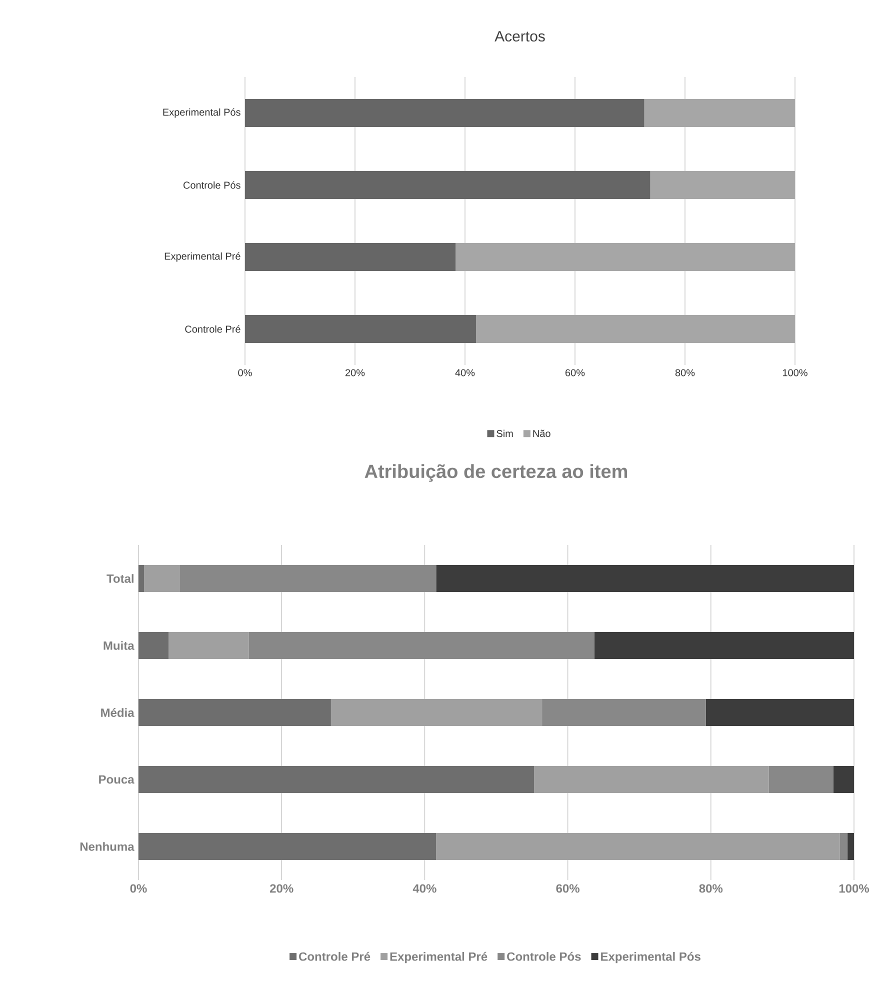 Image resolution: width=896 pixels, height=985 pixels. What do you see at coordinates (496, 473) in the screenshot?
I see `chart-title: Atribuição de certeza ao item` at bounding box center [496, 473].